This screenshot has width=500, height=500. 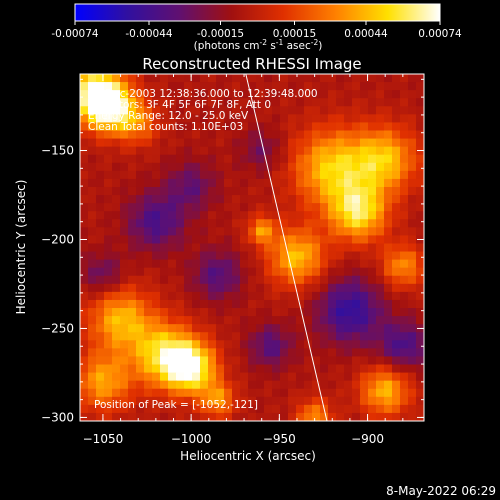 I want to click on colorbar-unit-part: ), so click(x=320, y=46).